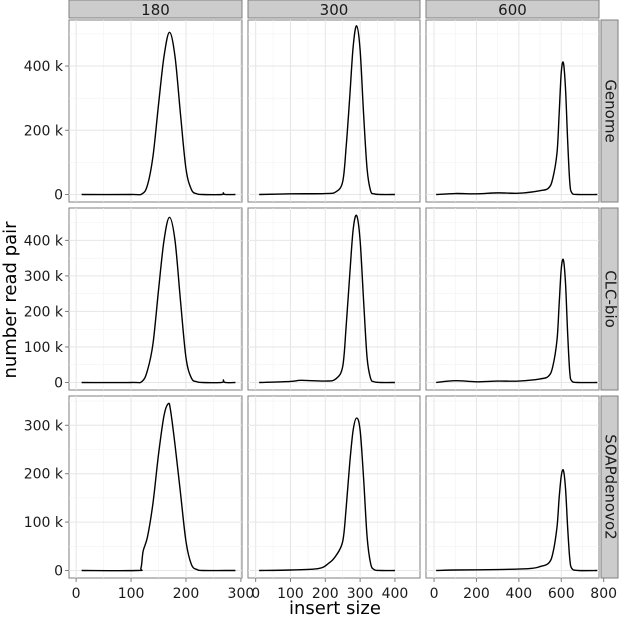 The width and height of the screenshot is (624, 620). What do you see at coordinates (10, 300) in the screenshot?
I see `y-axis-title: number read pair` at bounding box center [10, 300].